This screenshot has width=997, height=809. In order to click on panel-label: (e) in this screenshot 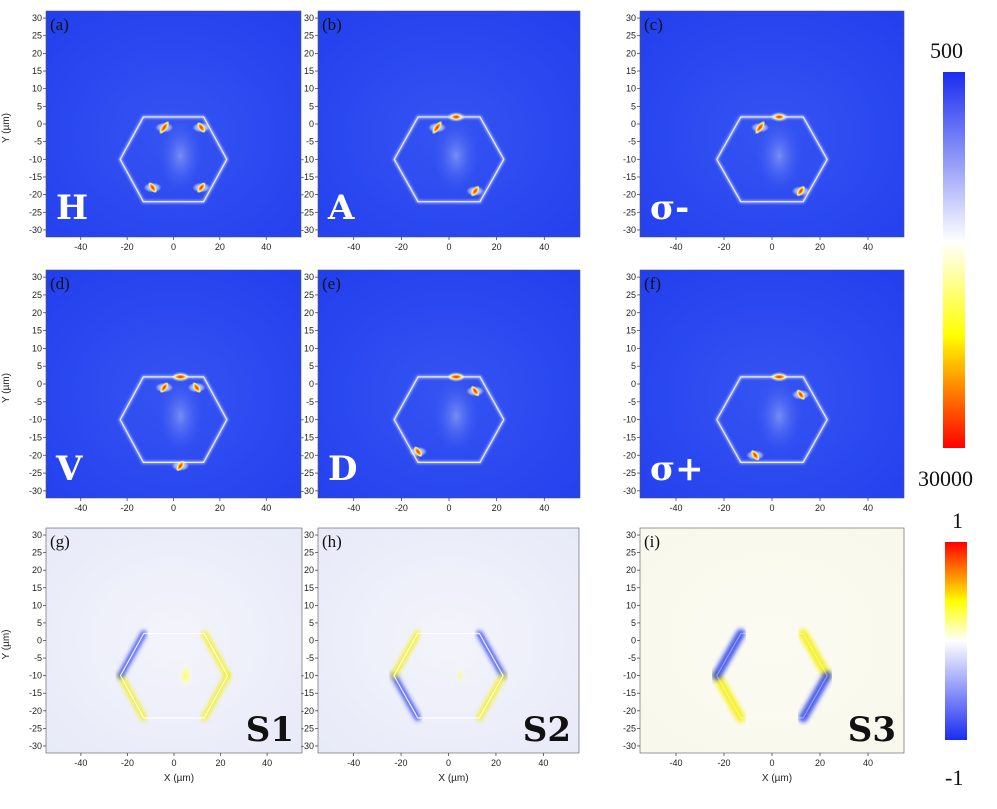, I will do `click(331, 283)`.